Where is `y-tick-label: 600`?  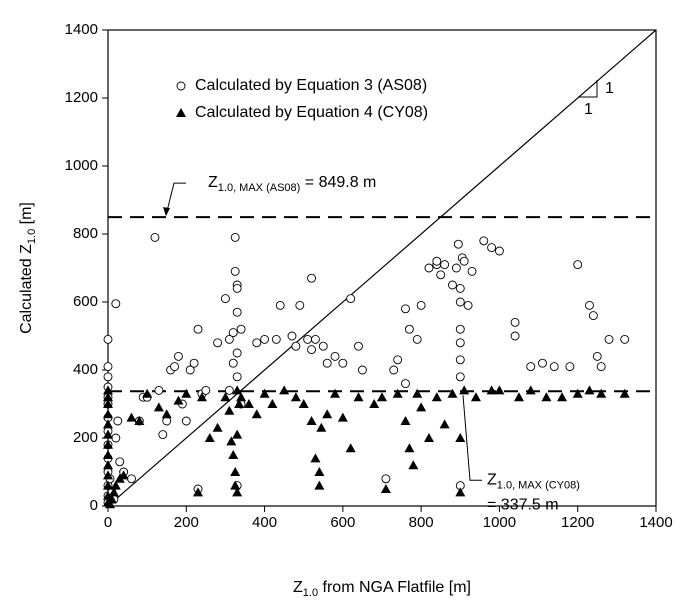
y-tick-label: 600 is located at coordinates (85, 301).